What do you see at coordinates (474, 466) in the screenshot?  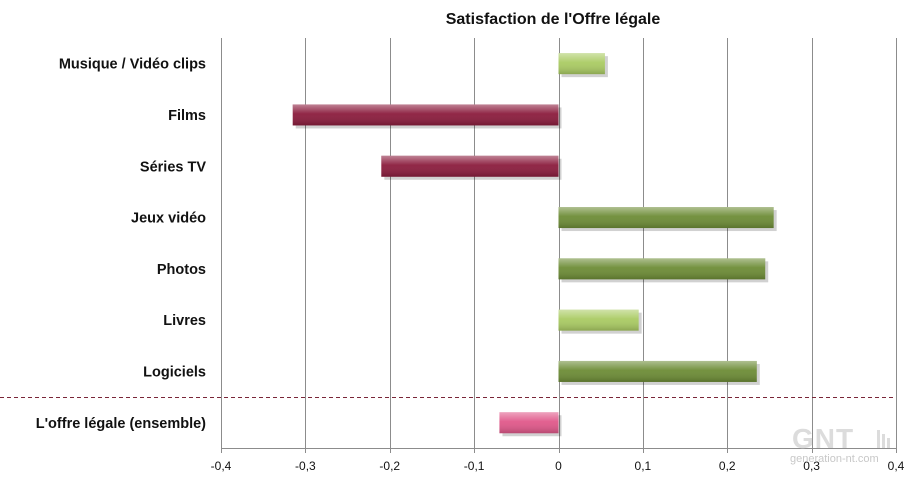 I see `x-tick-label-3: -0,1` at bounding box center [474, 466].